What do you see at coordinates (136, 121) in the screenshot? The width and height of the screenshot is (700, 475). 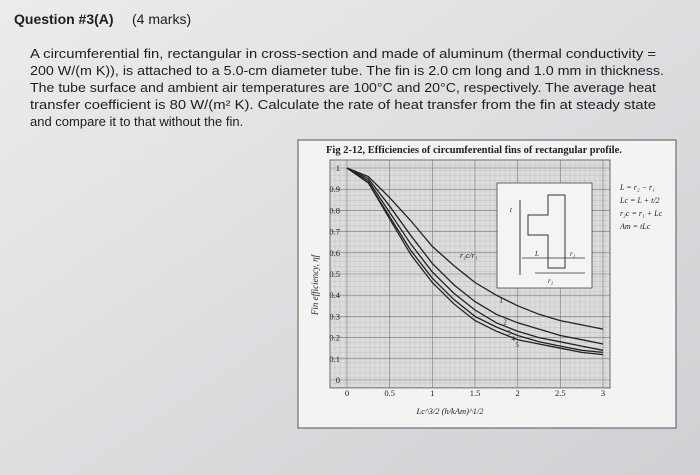 I see `question-line: and compare it to that without the fin.` at bounding box center [136, 121].